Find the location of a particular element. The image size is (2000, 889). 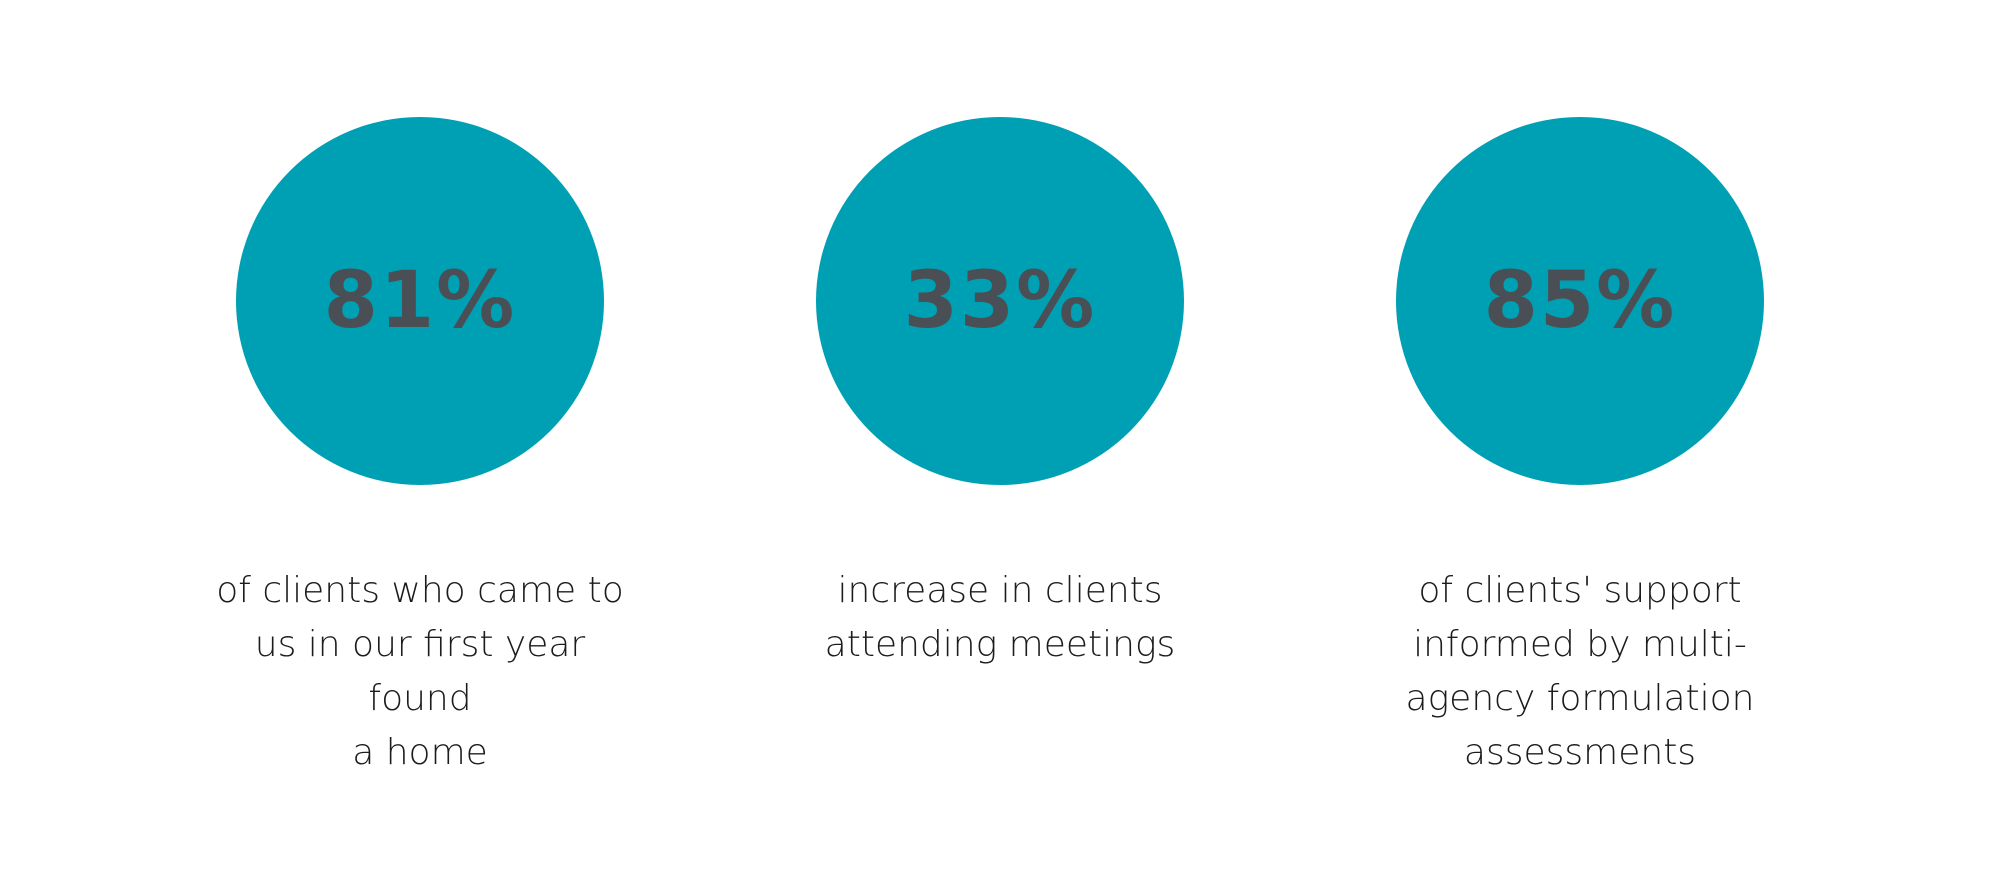

stat-value: 33% is located at coordinates (1000, 301).